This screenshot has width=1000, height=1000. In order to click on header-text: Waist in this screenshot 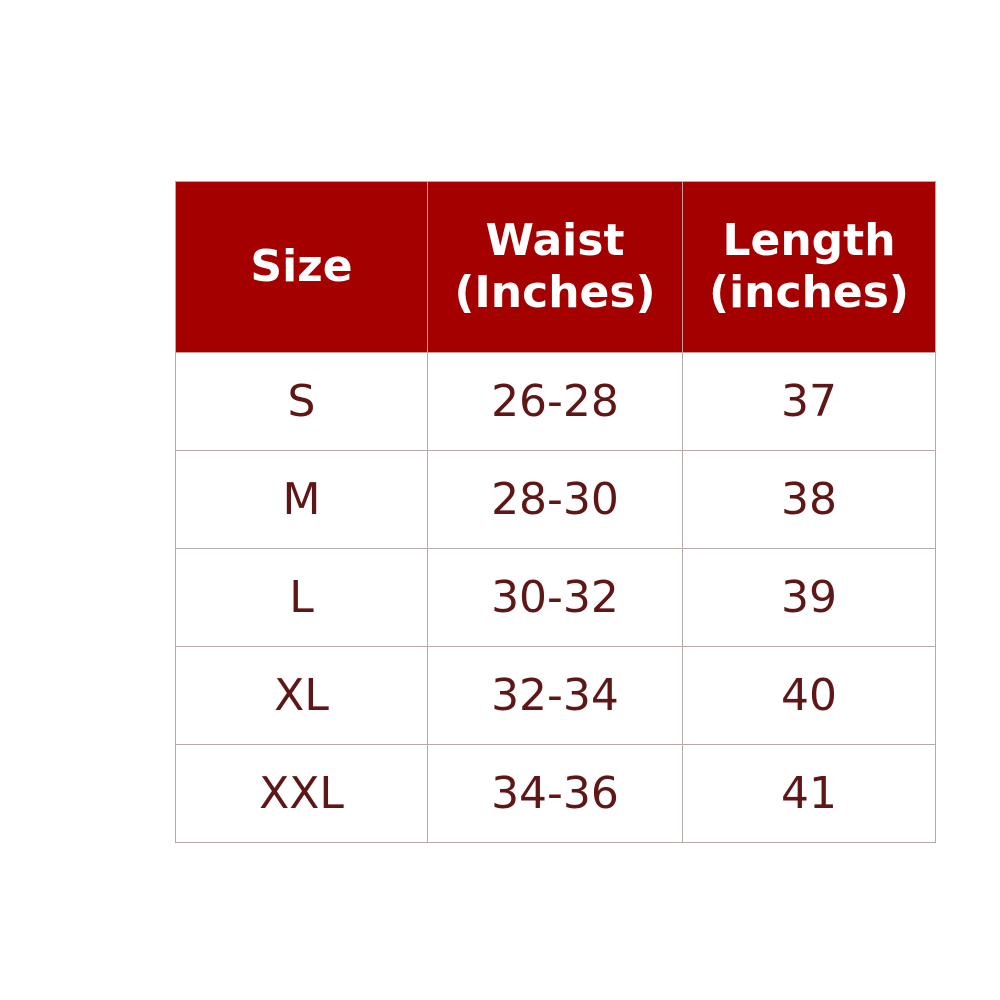, I will do `click(555, 240)`.